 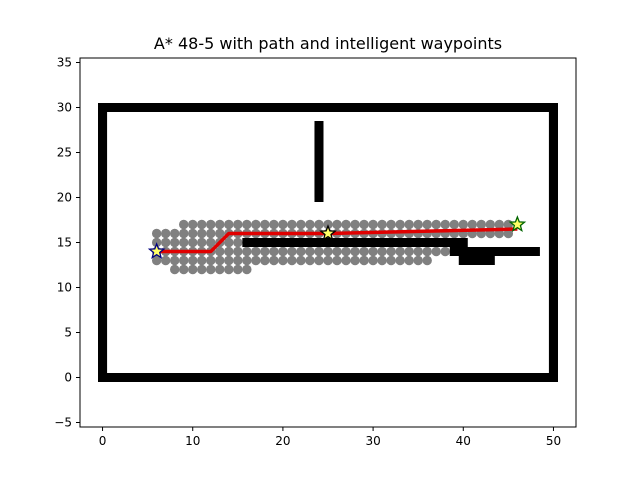 What do you see at coordinates (68, 333) in the screenshot?
I see `y-tick-label: 5` at bounding box center [68, 333].